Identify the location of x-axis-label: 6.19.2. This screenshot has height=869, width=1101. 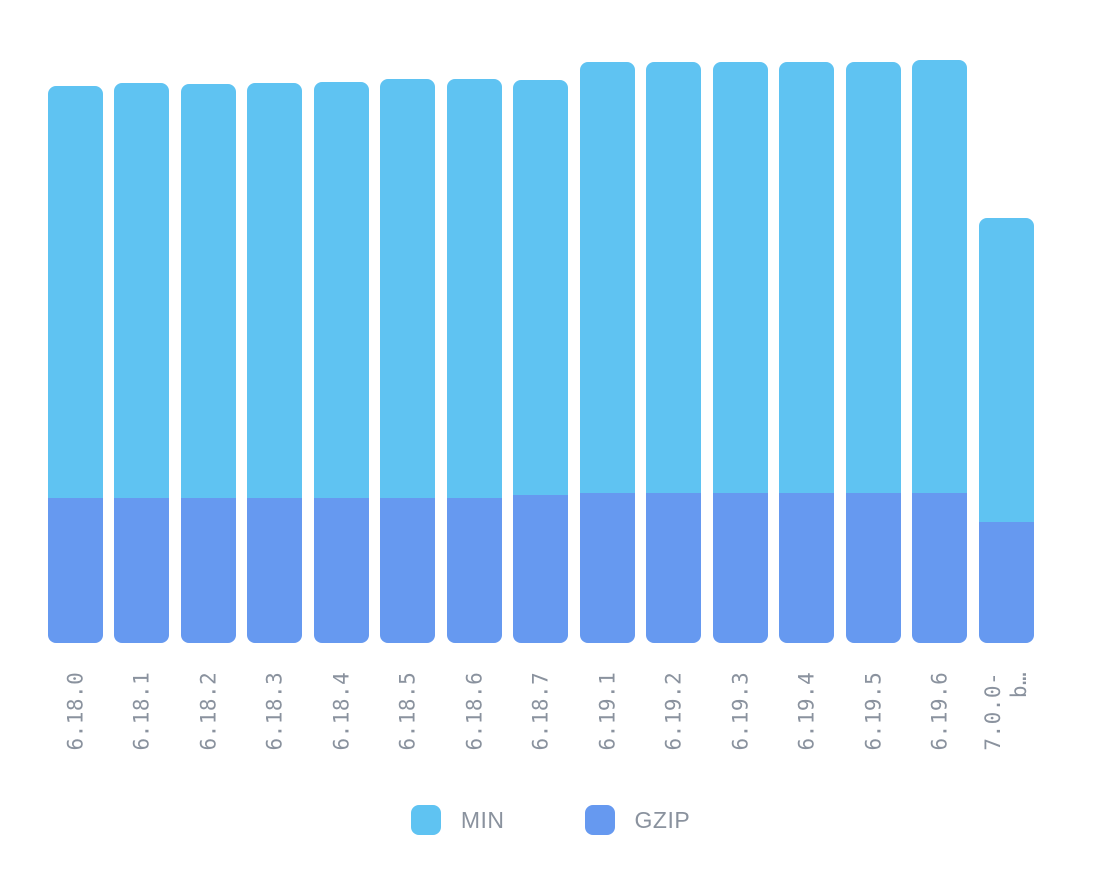
(673, 711).